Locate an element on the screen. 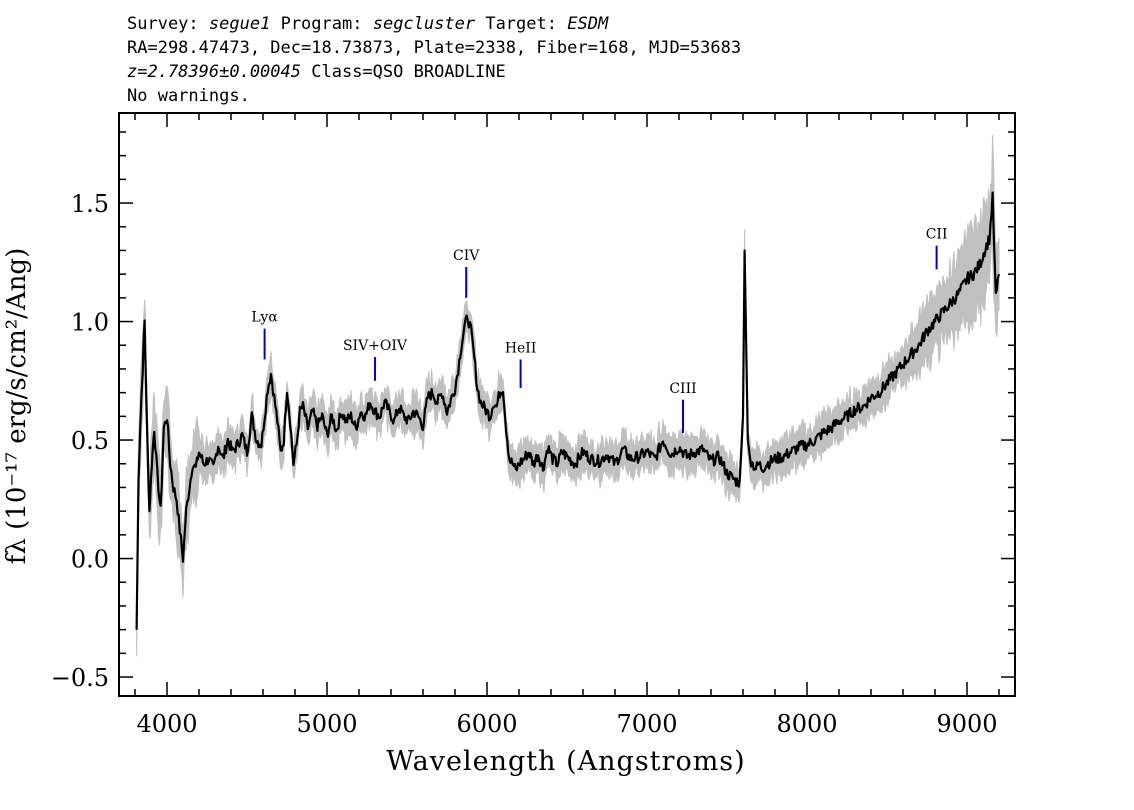 This screenshot has width=1134, height=810. x-tick-label: 7000 is located at coordinates (646, 724).